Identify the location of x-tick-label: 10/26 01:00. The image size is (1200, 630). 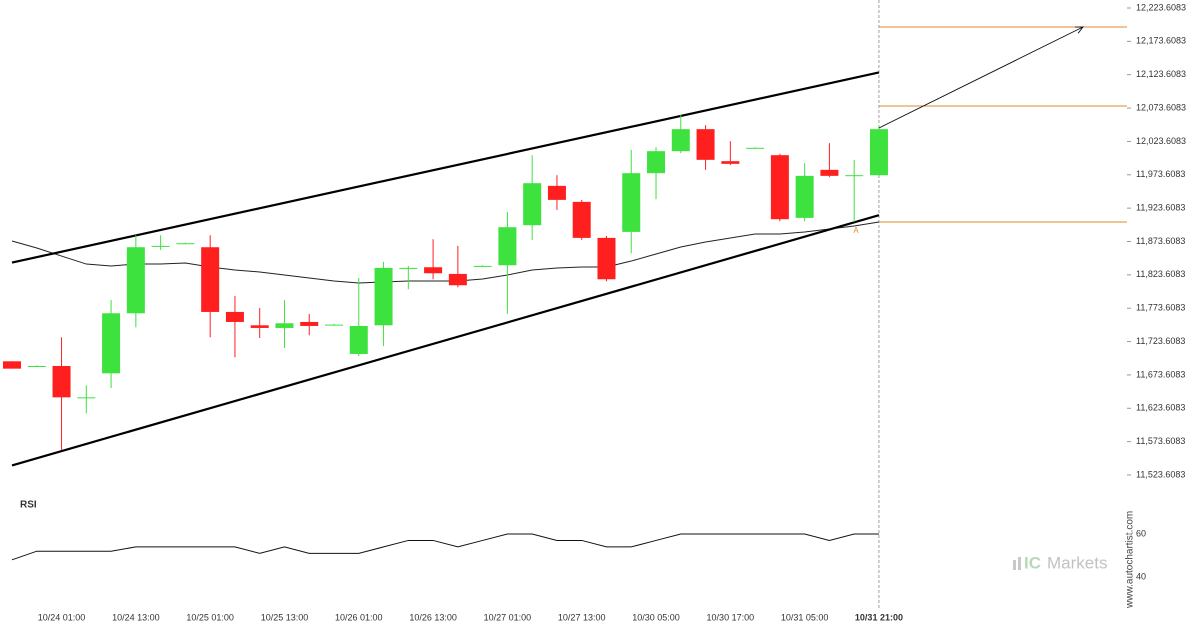
(359, 617).